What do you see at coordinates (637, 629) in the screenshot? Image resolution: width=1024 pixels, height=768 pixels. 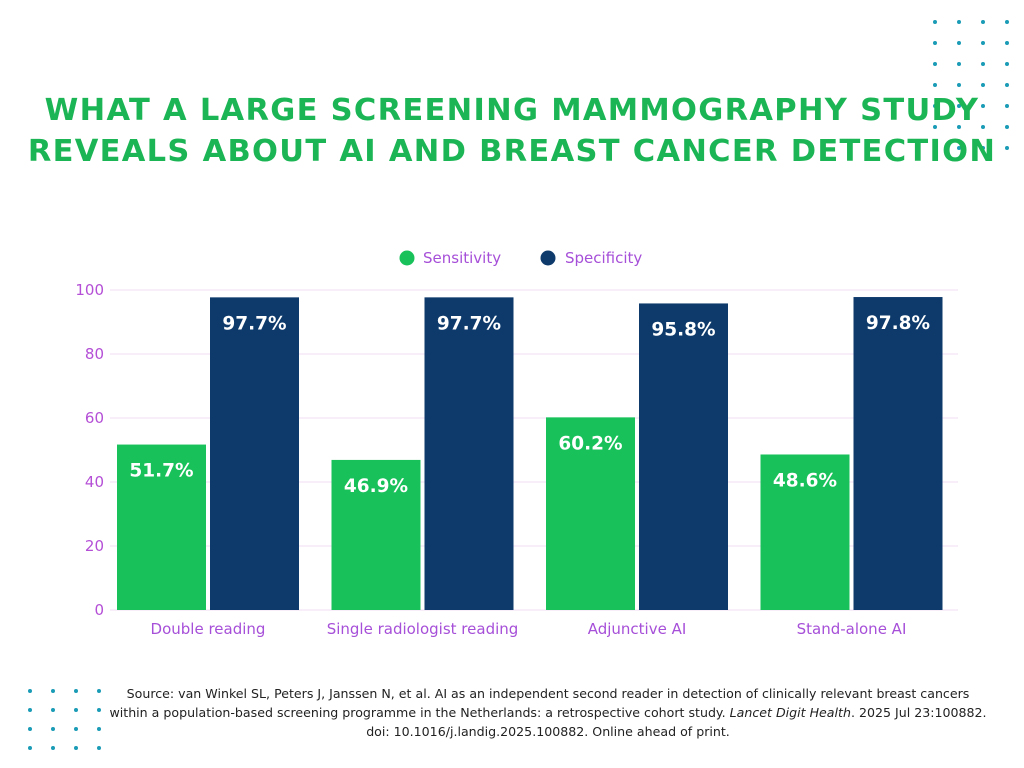 I see `category-label-3: Adjunctive AI` at bounding box center [637, 629].